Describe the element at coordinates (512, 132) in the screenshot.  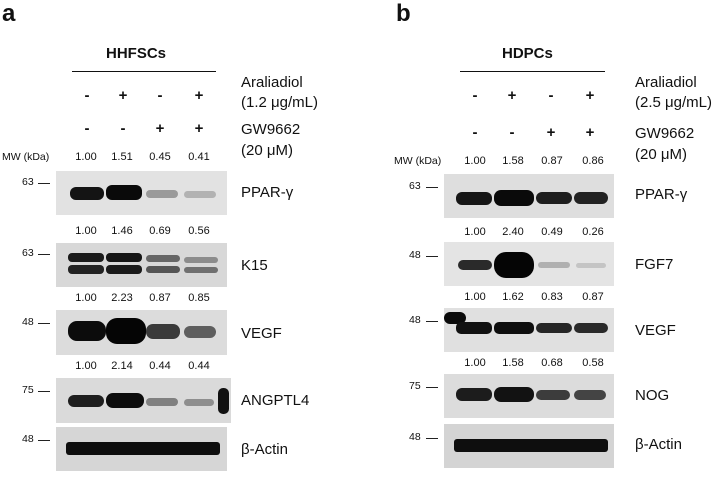
I see `sign-row2-lane2: -` at that location.